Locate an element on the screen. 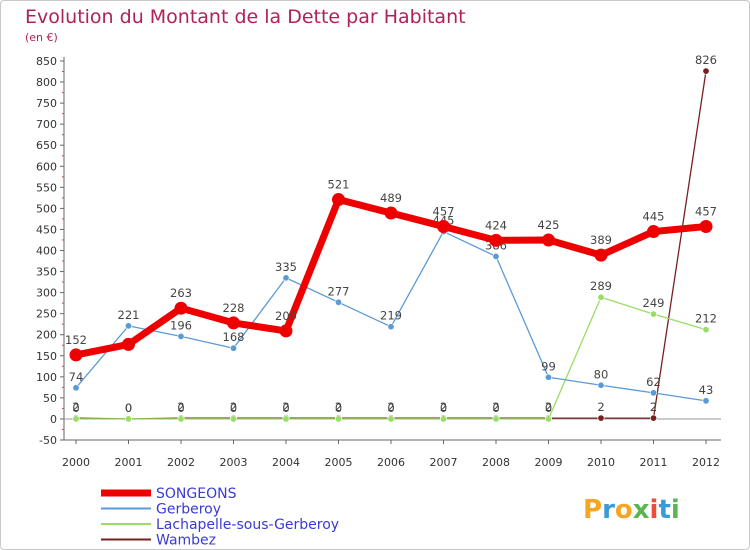 The width and height of the screenshot is (750, 550). legend-item: Gerberoy is located at coordinates (161, 510).